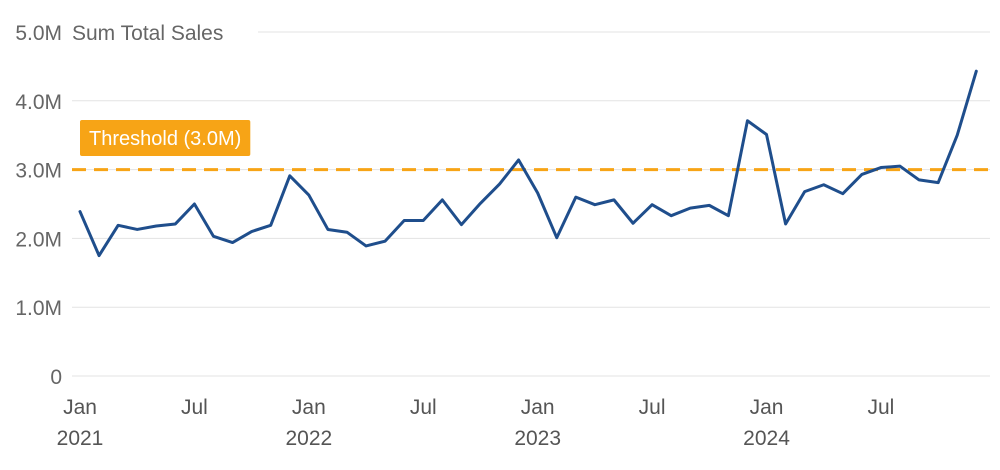 The height and width of the screenshot is (470, 1000). What do you see at coordinates (56, 377) in the screenshot?
I see `y-tick-label: 0` at bounding box center [56, 377].